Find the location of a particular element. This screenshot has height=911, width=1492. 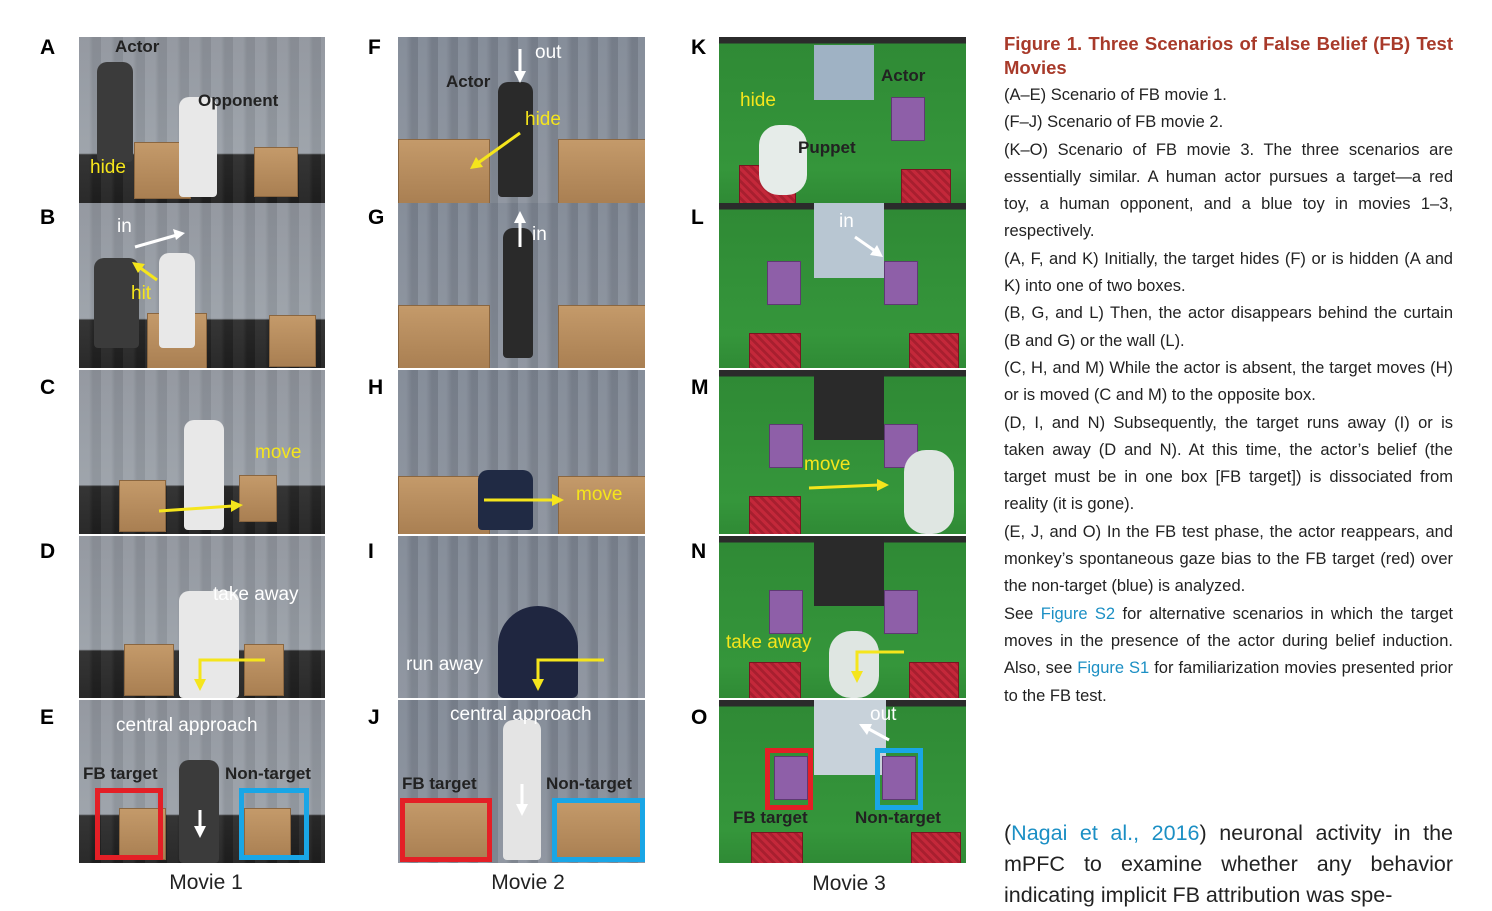

open-paren: ( is located at coordinates (1008, 833).